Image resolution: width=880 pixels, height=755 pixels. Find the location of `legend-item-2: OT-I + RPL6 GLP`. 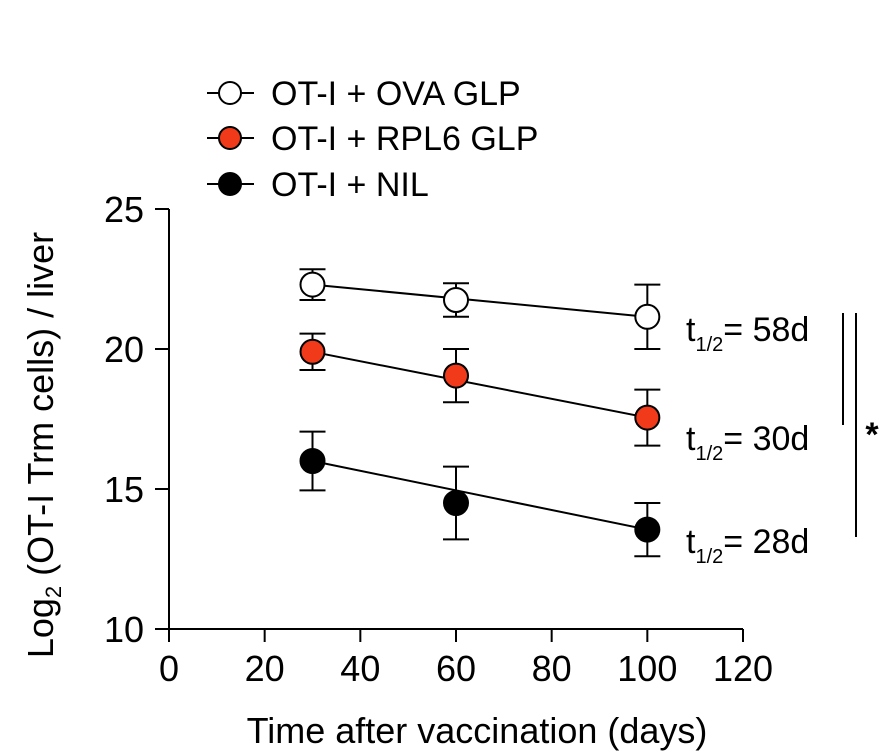

legend-item-2: OT-I + RPL6 GLP is located at coordinates (372, 139).